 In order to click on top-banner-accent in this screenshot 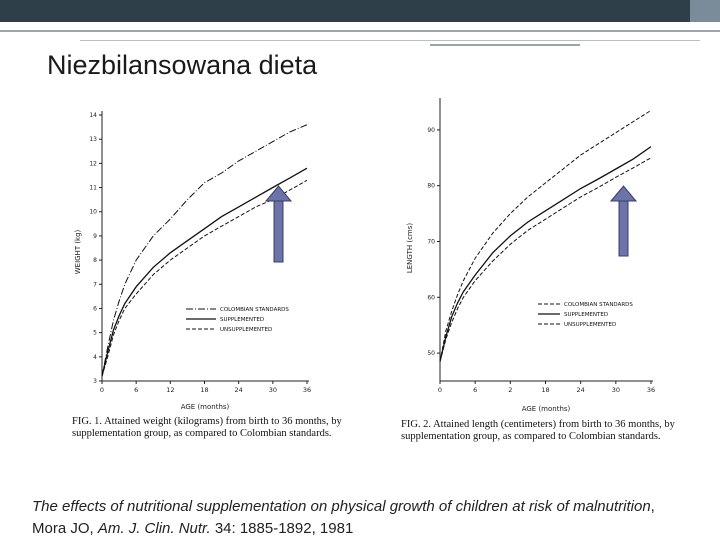, I will do `click(705, 11)`.